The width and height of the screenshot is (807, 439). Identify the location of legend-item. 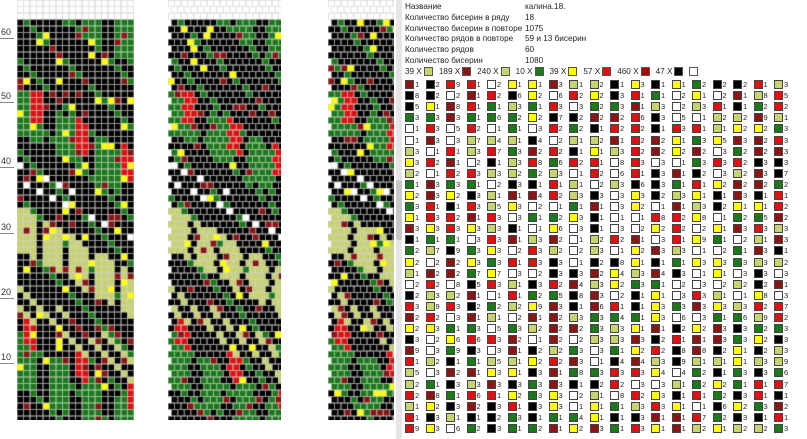
(694, 71).